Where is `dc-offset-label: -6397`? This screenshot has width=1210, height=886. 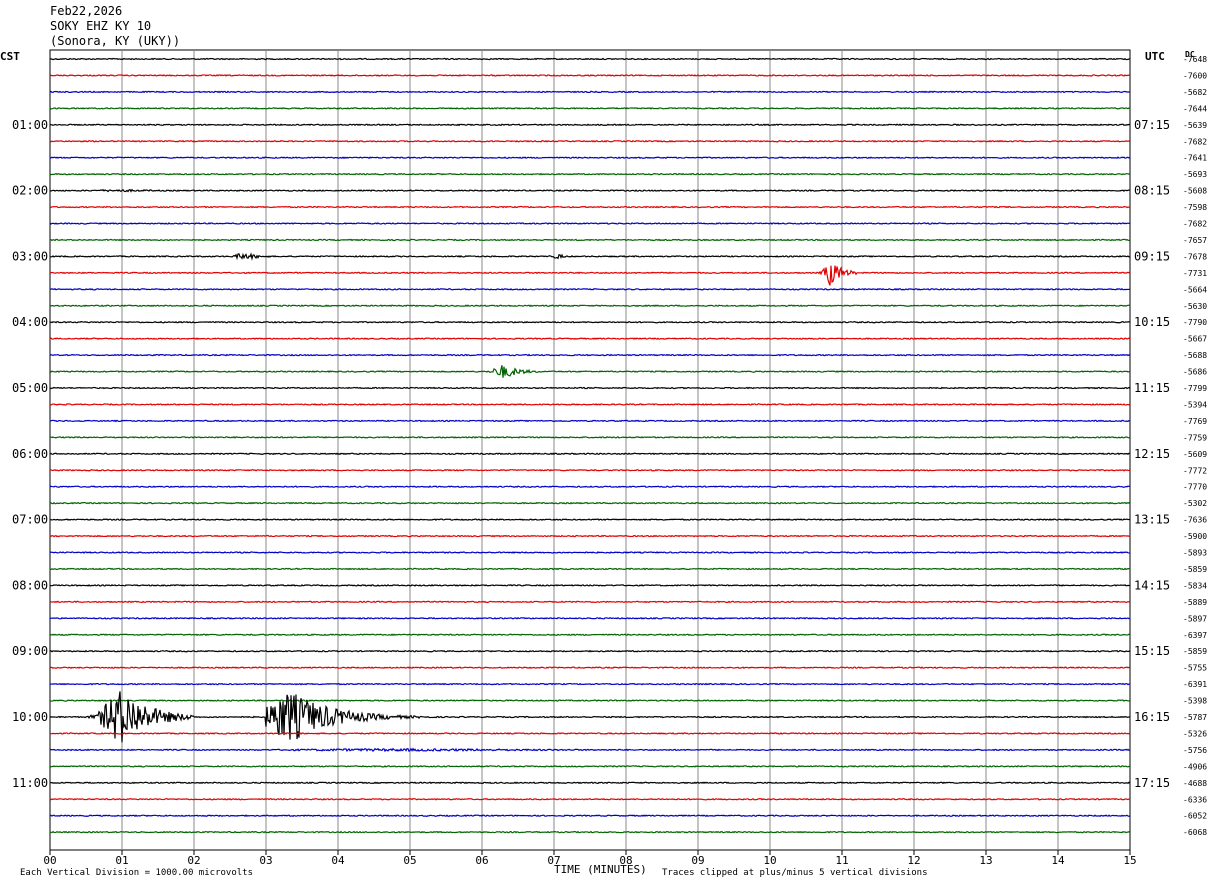 dc-offset-label: -6397 is located at coordinates (1195, 635).